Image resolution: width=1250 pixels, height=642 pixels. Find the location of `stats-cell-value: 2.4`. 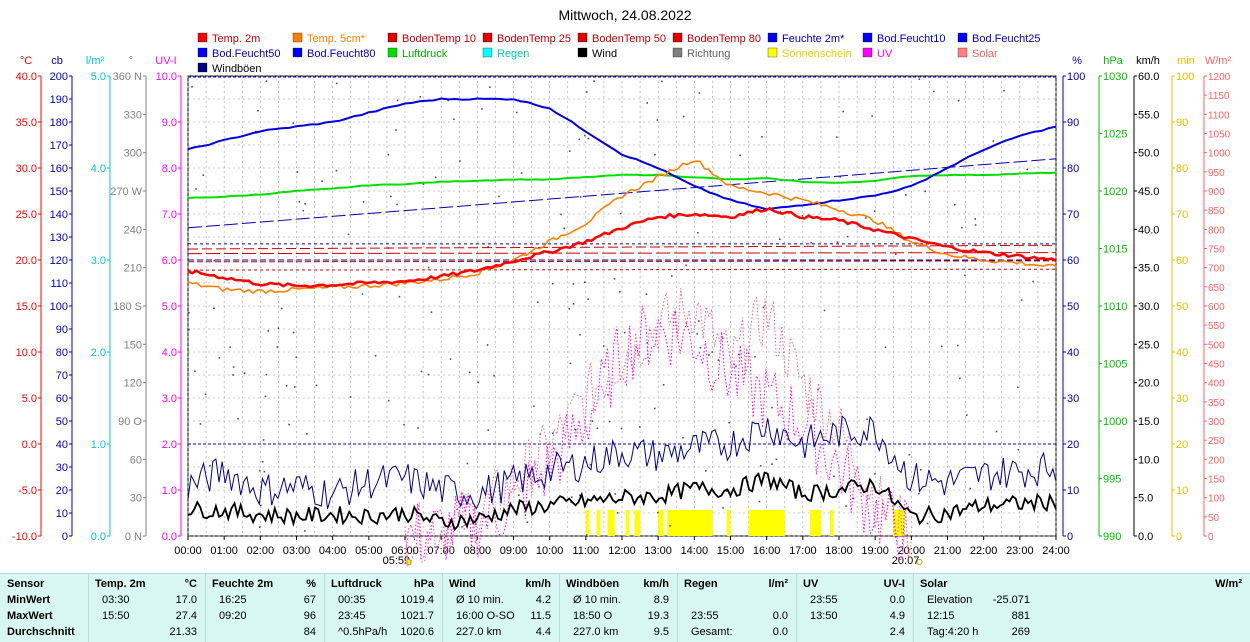

stats-cell-value: 2.4 is located at coordinates (897, 632).